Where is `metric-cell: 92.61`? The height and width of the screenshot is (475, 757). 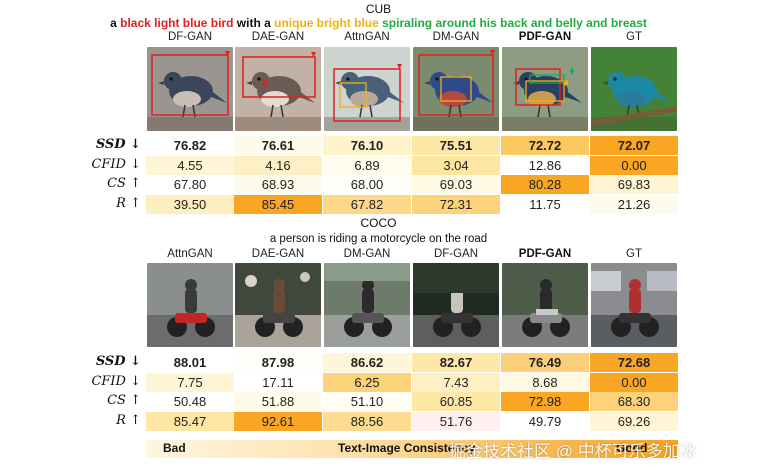
metric-cell: 92.61 is located at coordinates (278, 421).